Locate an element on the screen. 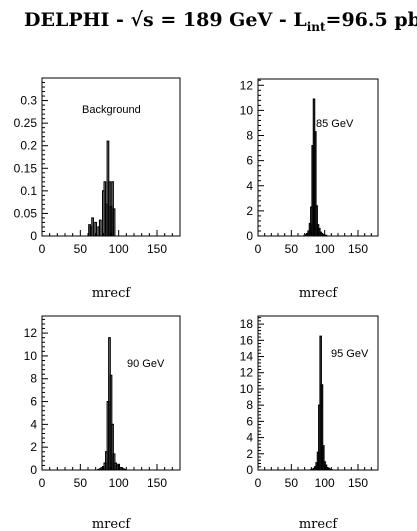 Image resolution: width=417 pixels, height=531 pixels. y-tick-label: 0.2 is located at coordinates (28, 146).